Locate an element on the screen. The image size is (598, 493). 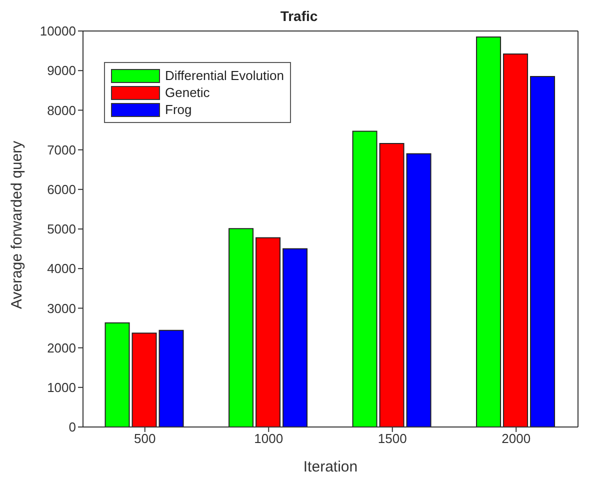
x-tick-label: 500 is located at coordinates (145, 438).